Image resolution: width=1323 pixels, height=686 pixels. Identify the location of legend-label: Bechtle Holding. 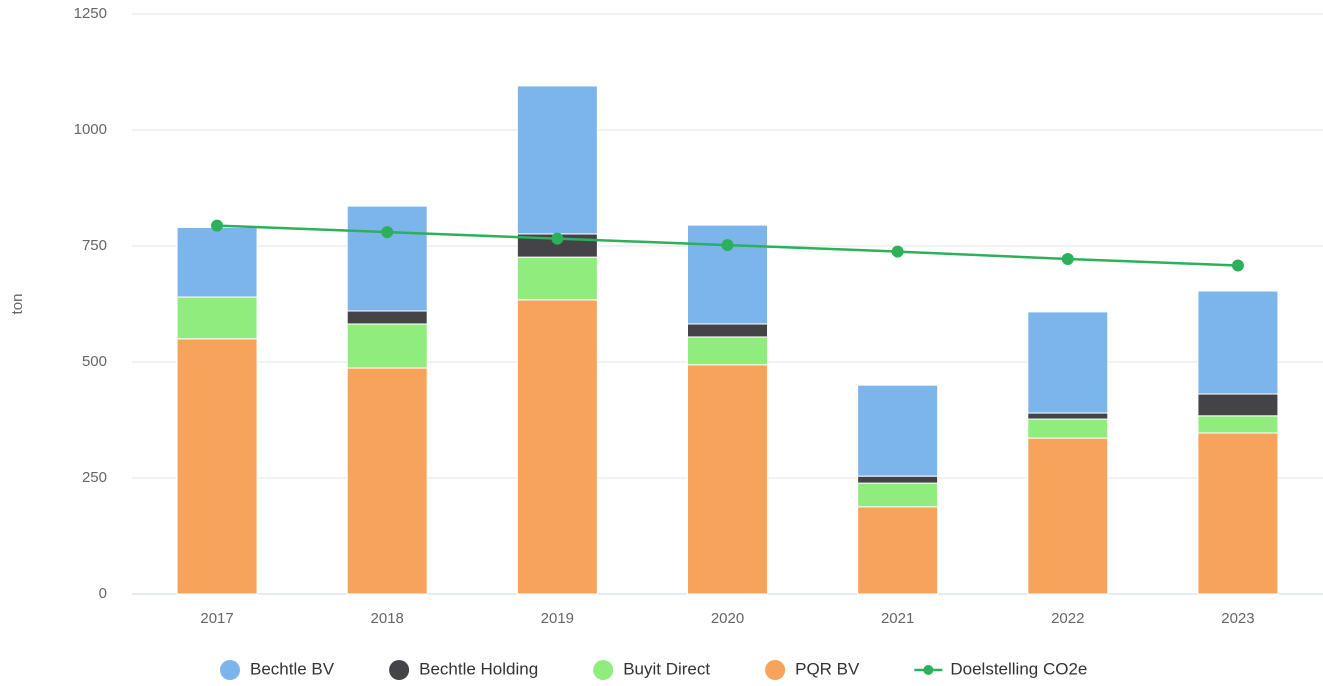
(478, 668).